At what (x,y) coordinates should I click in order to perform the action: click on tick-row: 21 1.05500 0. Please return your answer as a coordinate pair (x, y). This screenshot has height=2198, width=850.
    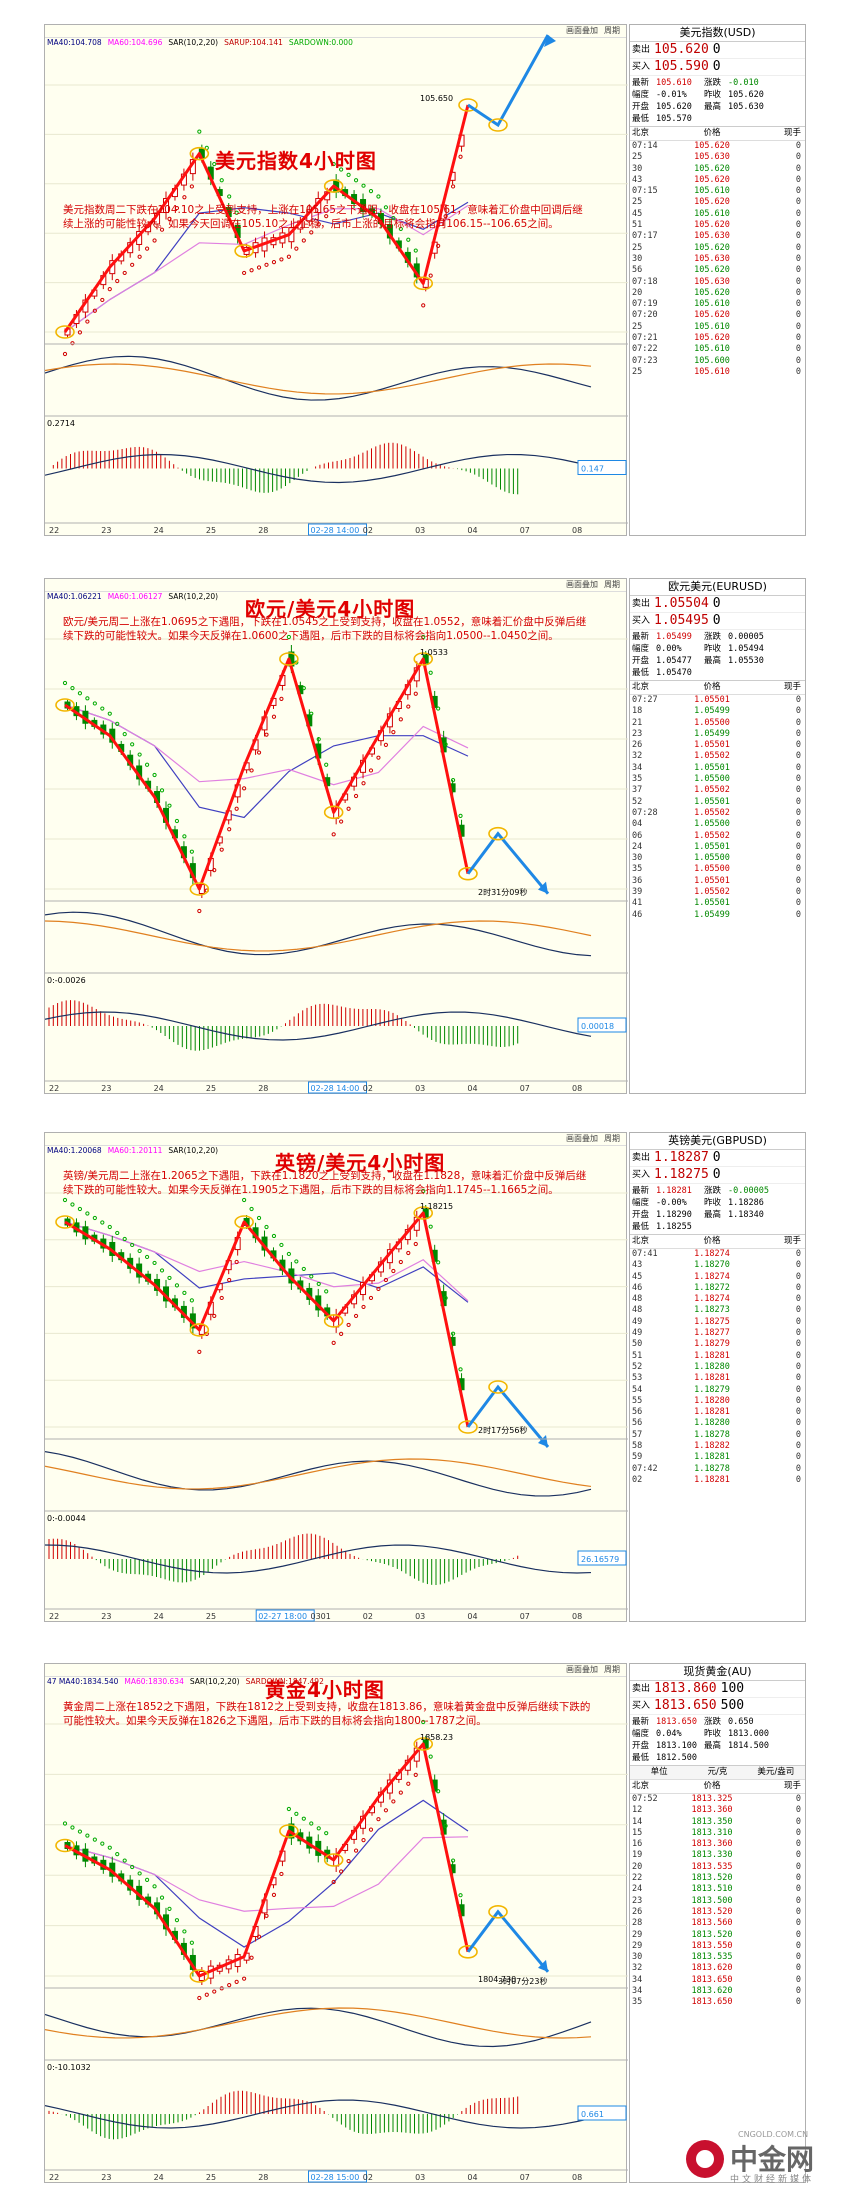
    Looking at the image, I should click on (717, 723).